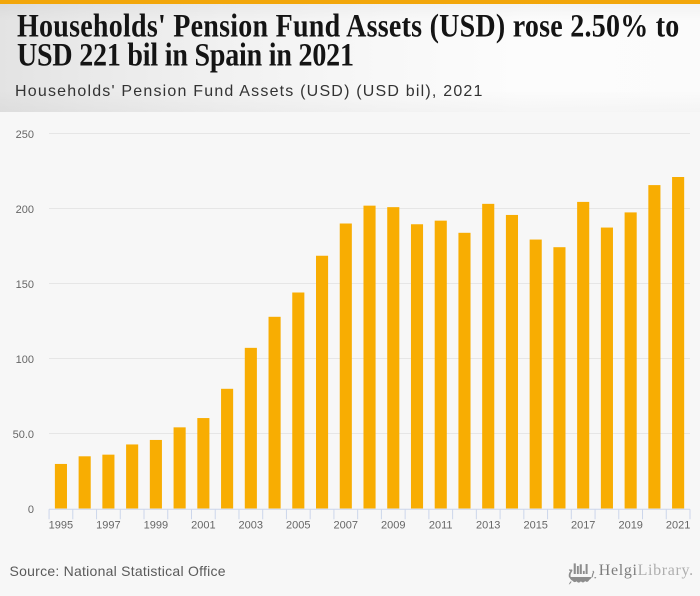 The width and height of the screenshot is (700, 596). What do you see at coordinates (61, 526) in the screenshot?
I see `svg-text: 1995` at bounding box center [61, 526].